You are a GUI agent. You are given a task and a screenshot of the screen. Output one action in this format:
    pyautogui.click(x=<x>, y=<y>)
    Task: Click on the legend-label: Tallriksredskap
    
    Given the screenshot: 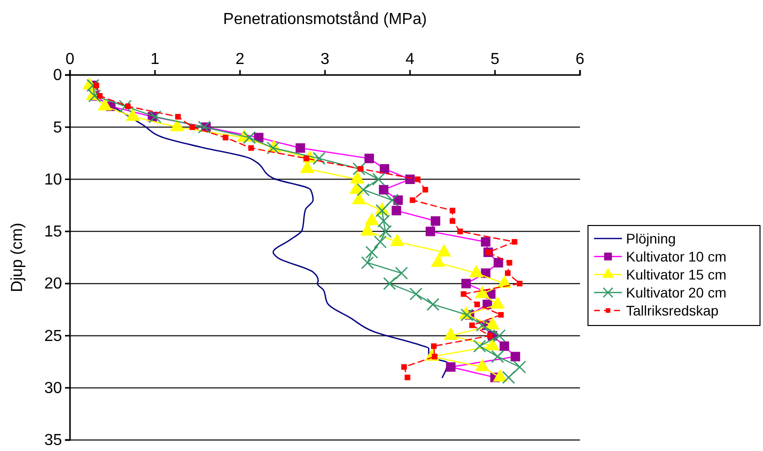 What is the action you would take?
    pyautogui.click(x=672, y=310)
    